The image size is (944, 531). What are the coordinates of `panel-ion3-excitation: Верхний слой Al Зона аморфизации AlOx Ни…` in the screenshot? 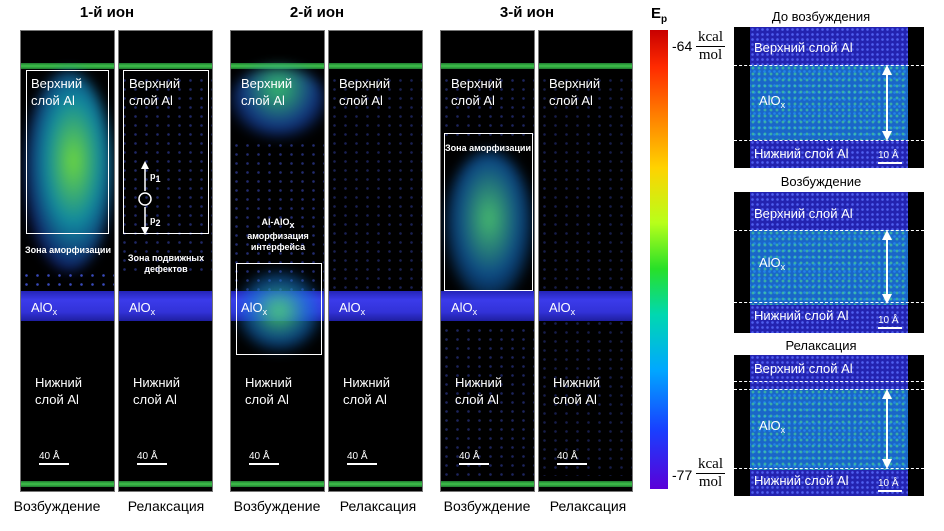 It's located at (487, 261).